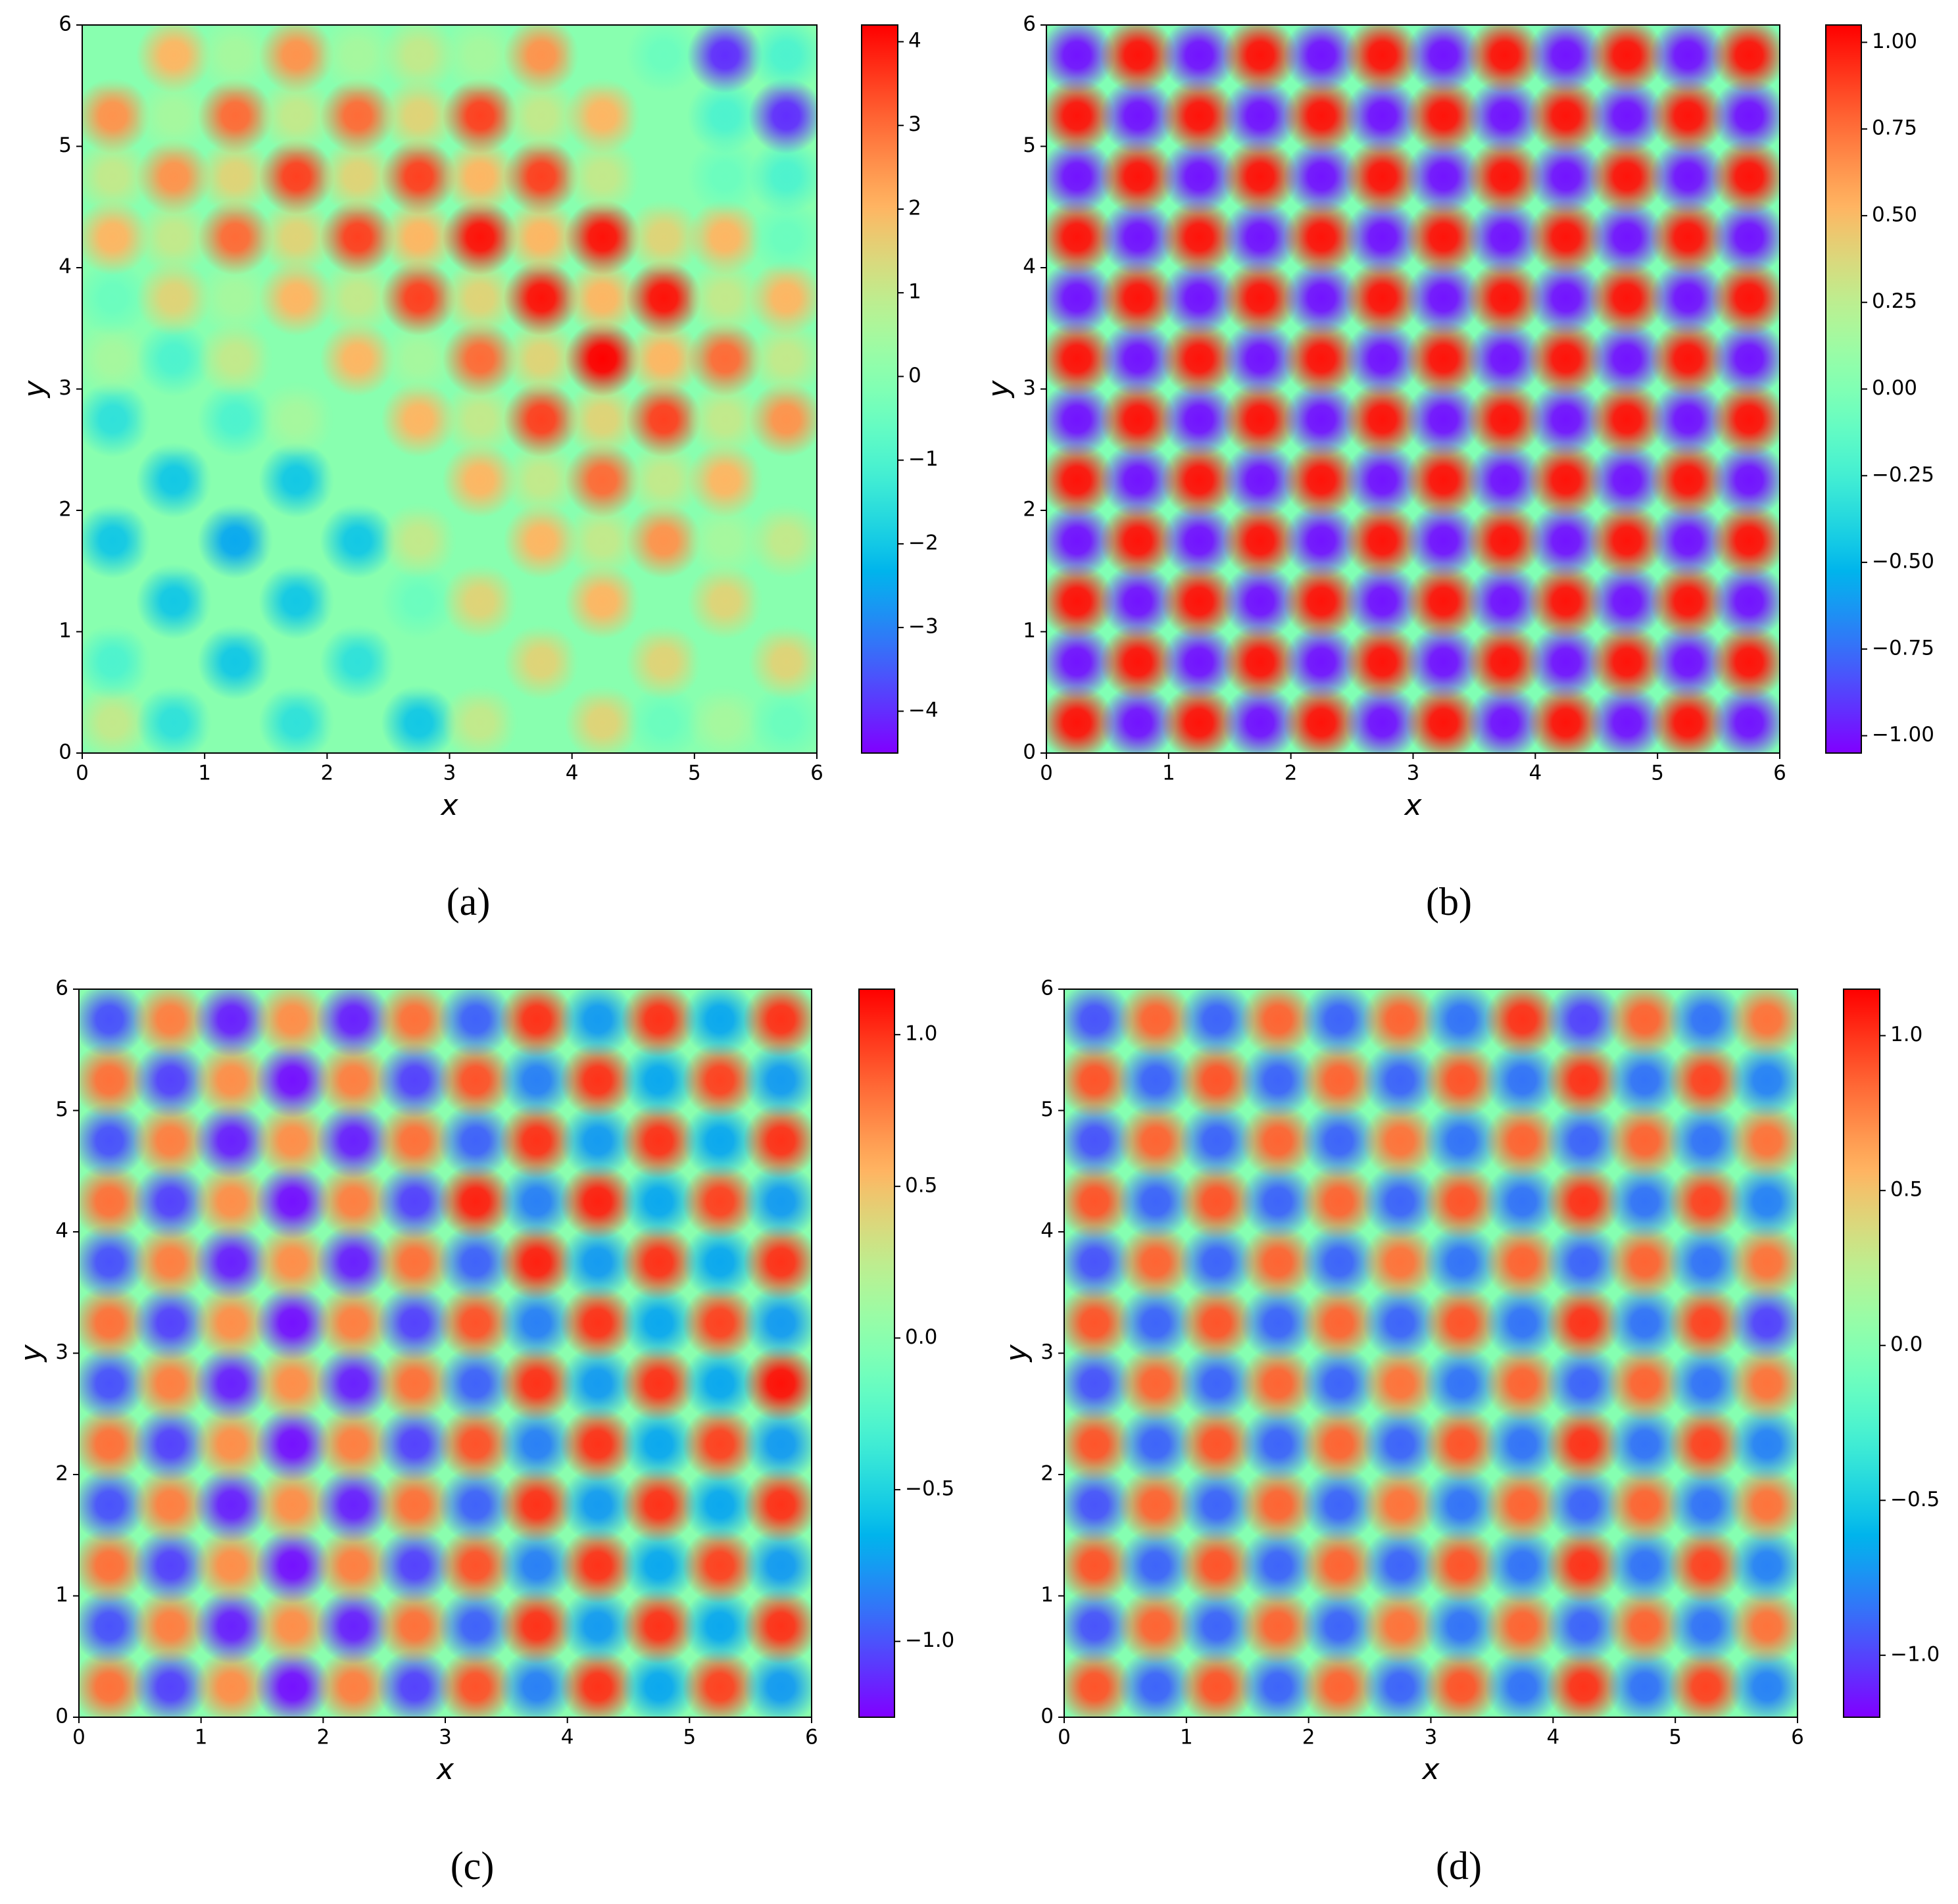 The height and width of the screenshot is (1904, 1958). I want to click on x-tick-label: 5, so click(1675, 1737).